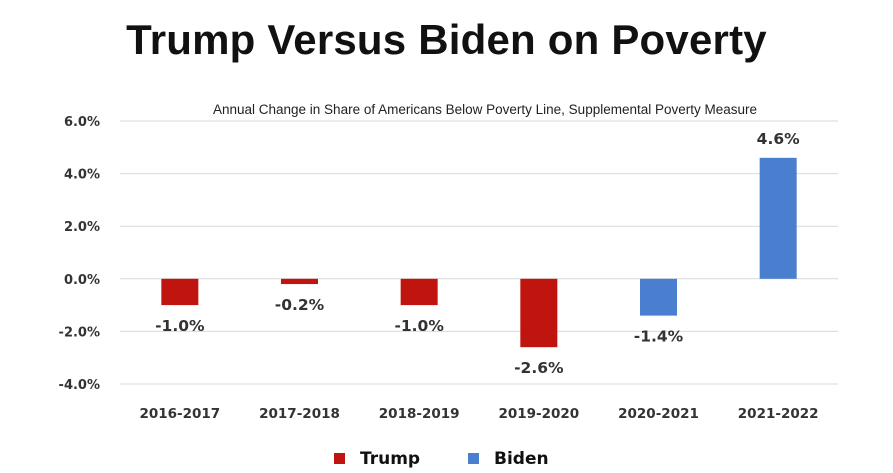 The height and width of the screenshot is (473, 893). Describe the element at coordinates (82, 175) in the screenshot. I see `y-tick-label: 4.0%` at that location.